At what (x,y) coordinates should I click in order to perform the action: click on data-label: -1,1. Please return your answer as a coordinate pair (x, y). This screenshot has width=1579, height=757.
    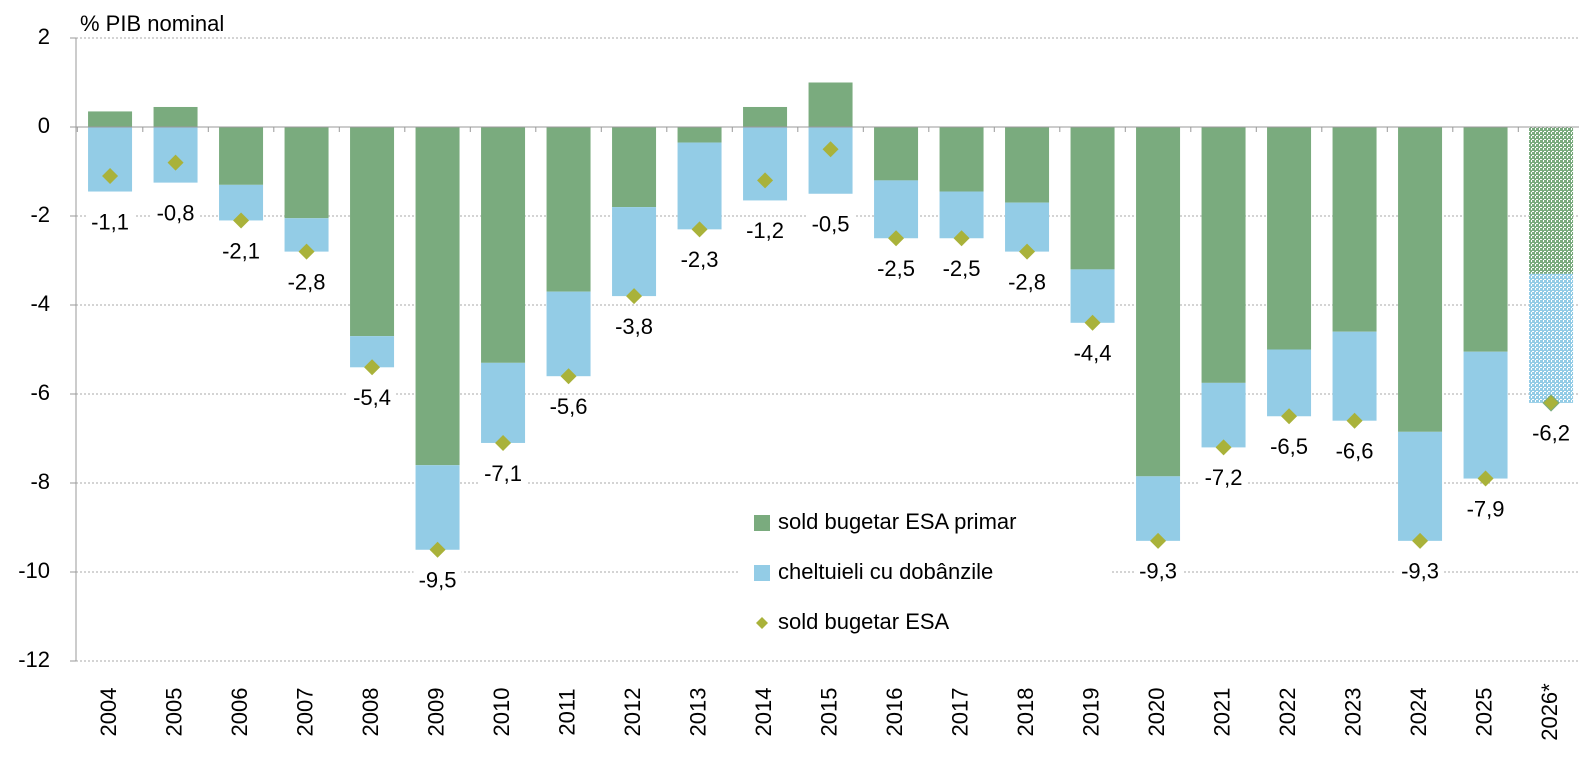
    Looking at the image, I should click on (110, 221).